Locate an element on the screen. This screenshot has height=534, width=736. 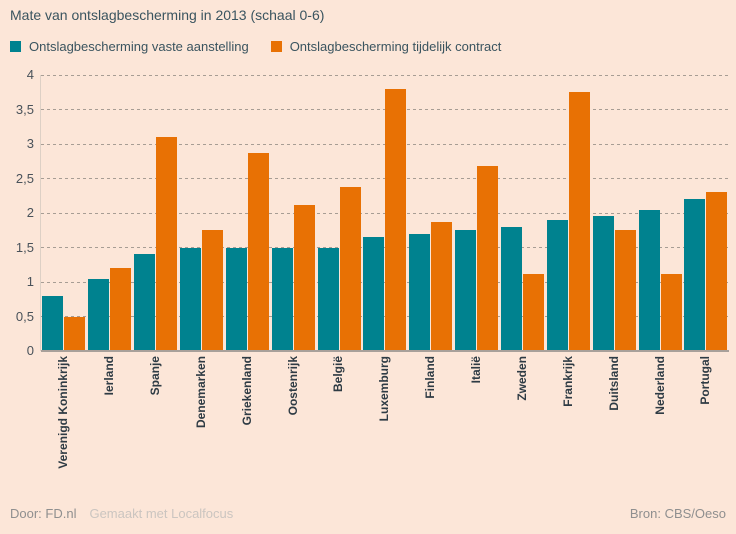
x-category-label: Ierland is located at coordinates (109, 376).